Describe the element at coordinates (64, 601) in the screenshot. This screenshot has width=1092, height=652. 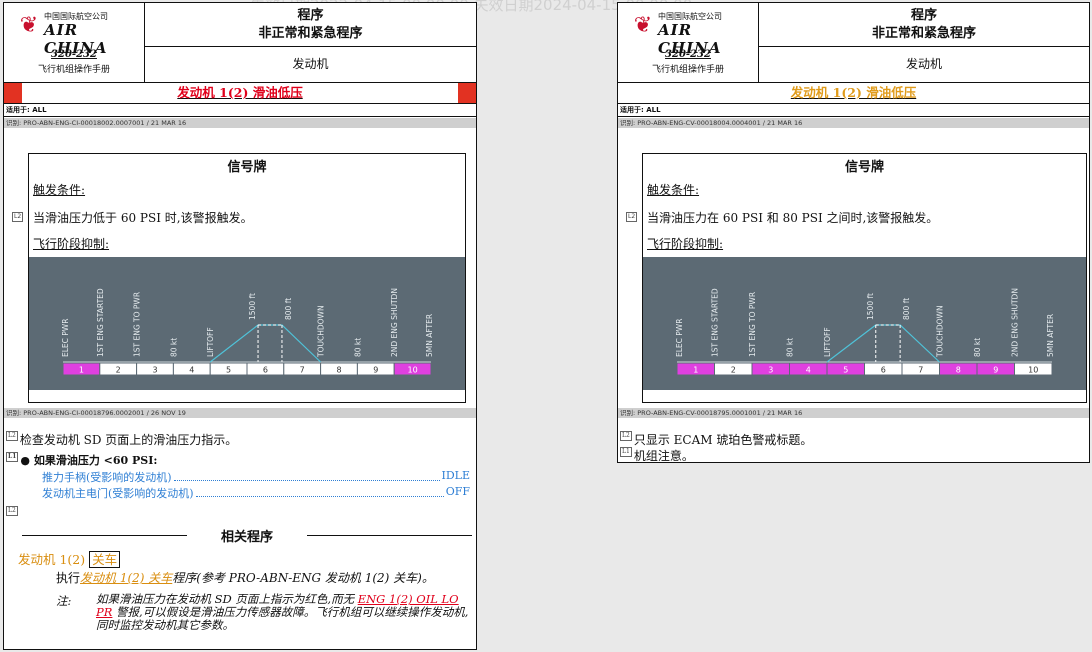
I see `note-label: 注:` at that location.